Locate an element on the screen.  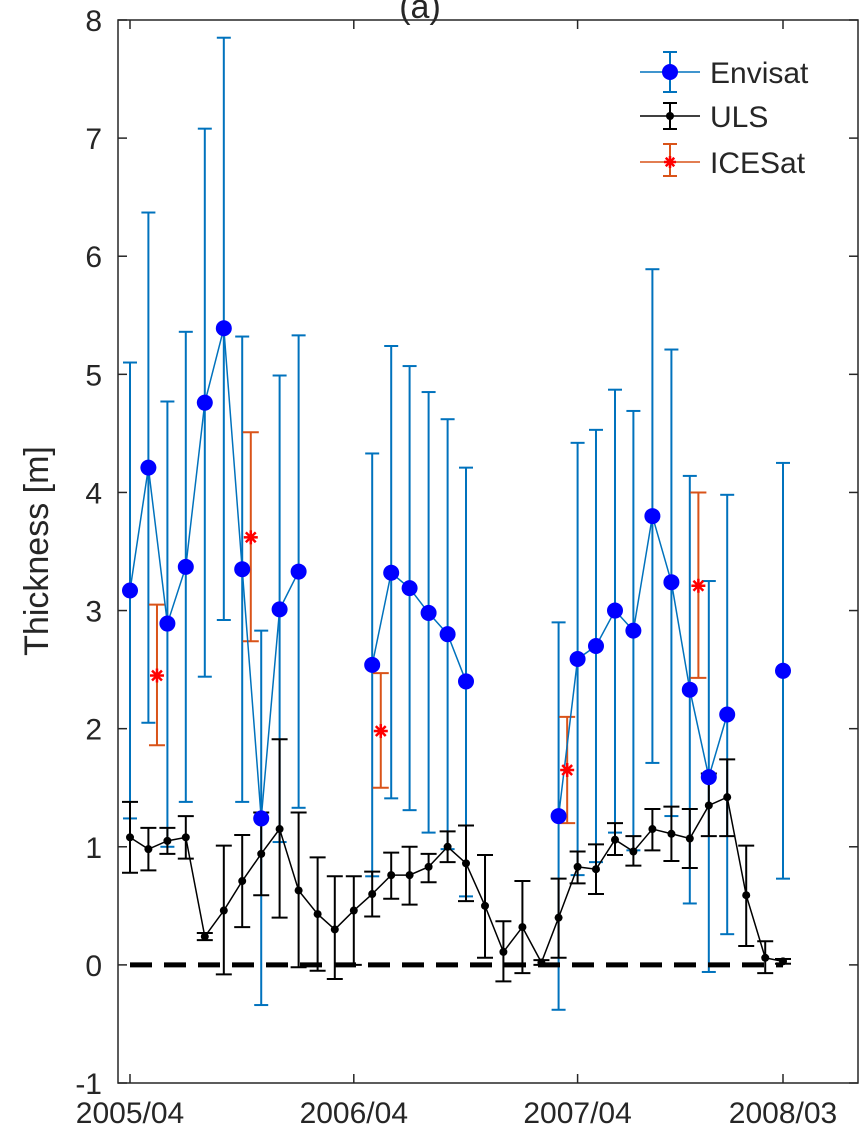
y-tick-label: 3 is located at coordinates (93, 612).